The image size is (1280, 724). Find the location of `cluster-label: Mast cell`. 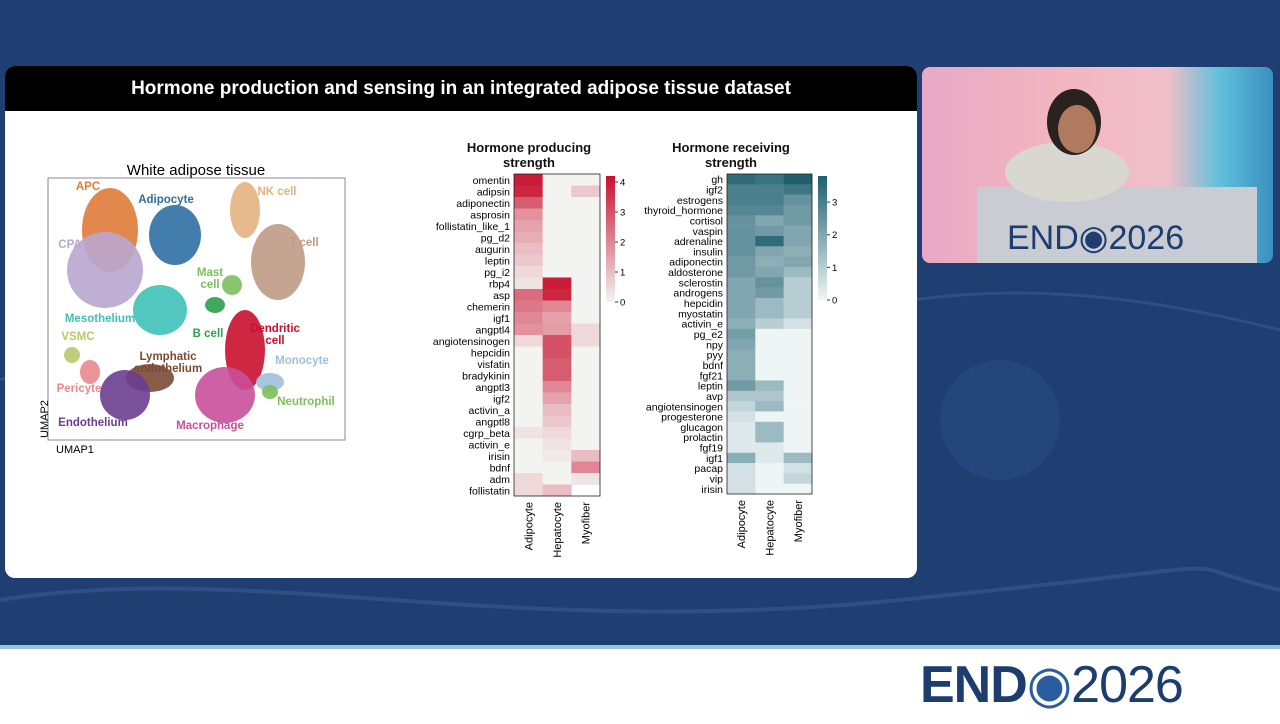

cluster-label: Mast cell is located at coordinates (210, 279).